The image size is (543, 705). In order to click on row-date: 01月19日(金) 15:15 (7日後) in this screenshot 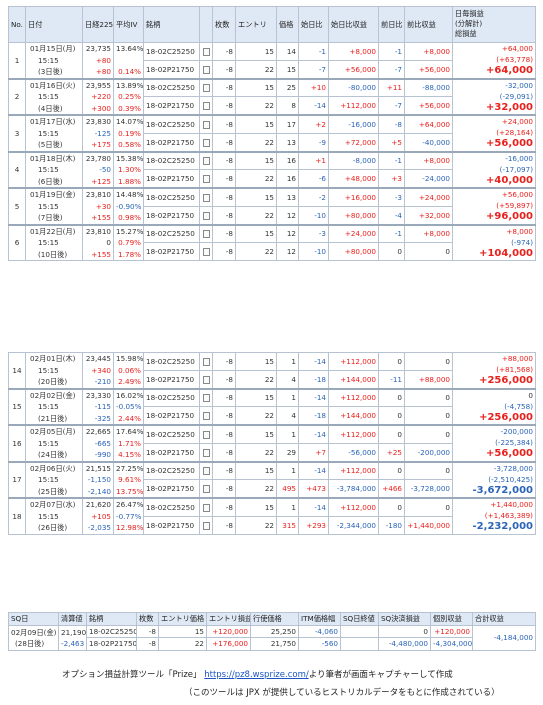, I will do `click(54, 206)`.